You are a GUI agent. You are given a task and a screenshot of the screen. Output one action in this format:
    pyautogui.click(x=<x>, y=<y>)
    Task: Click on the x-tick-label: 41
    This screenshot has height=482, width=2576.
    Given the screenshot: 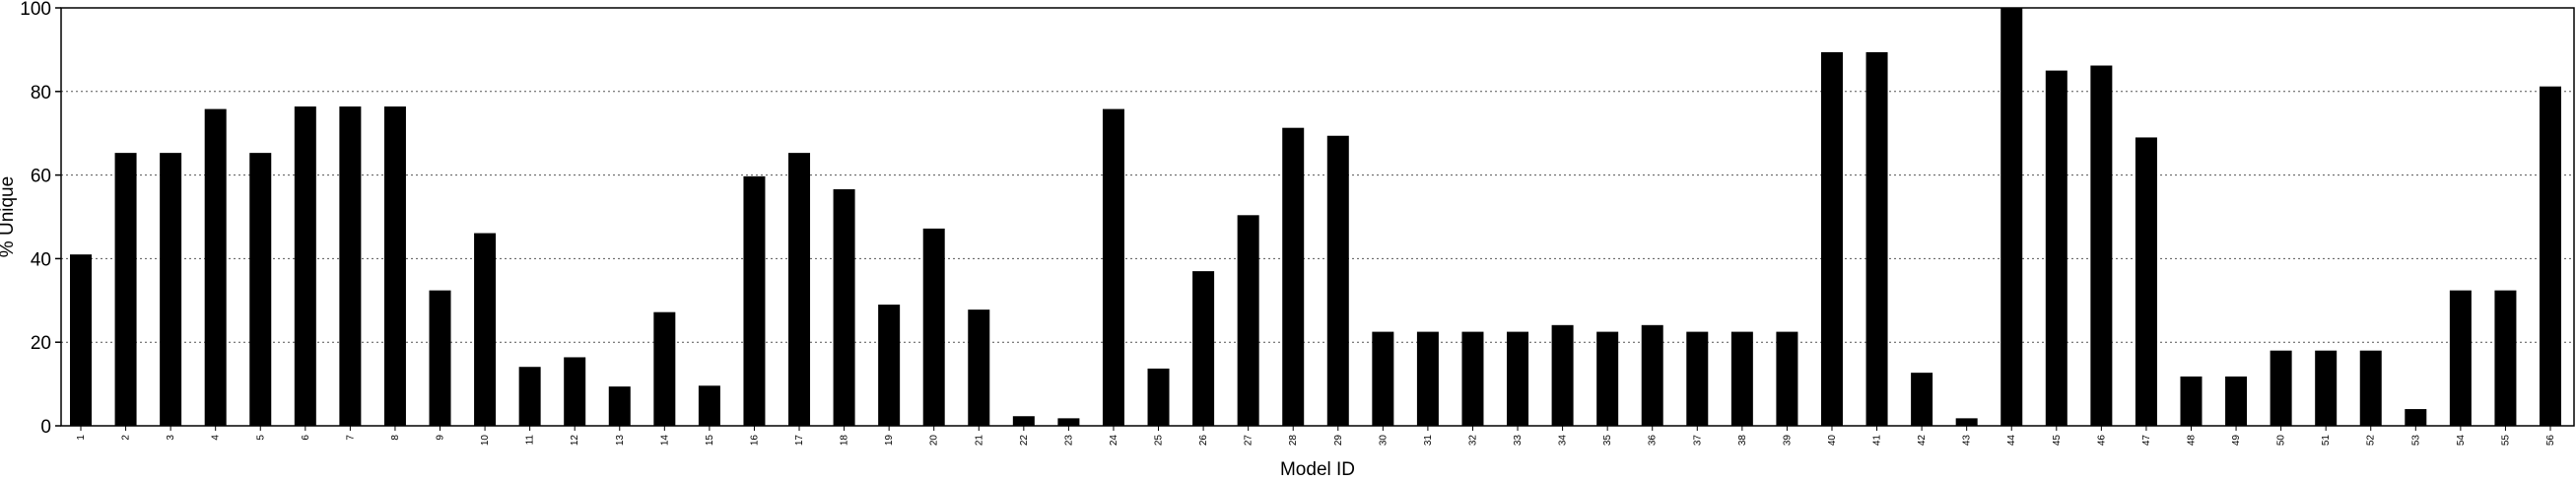 What is the action you would take?
    pyautogui.click(x=1877, y=441)
    